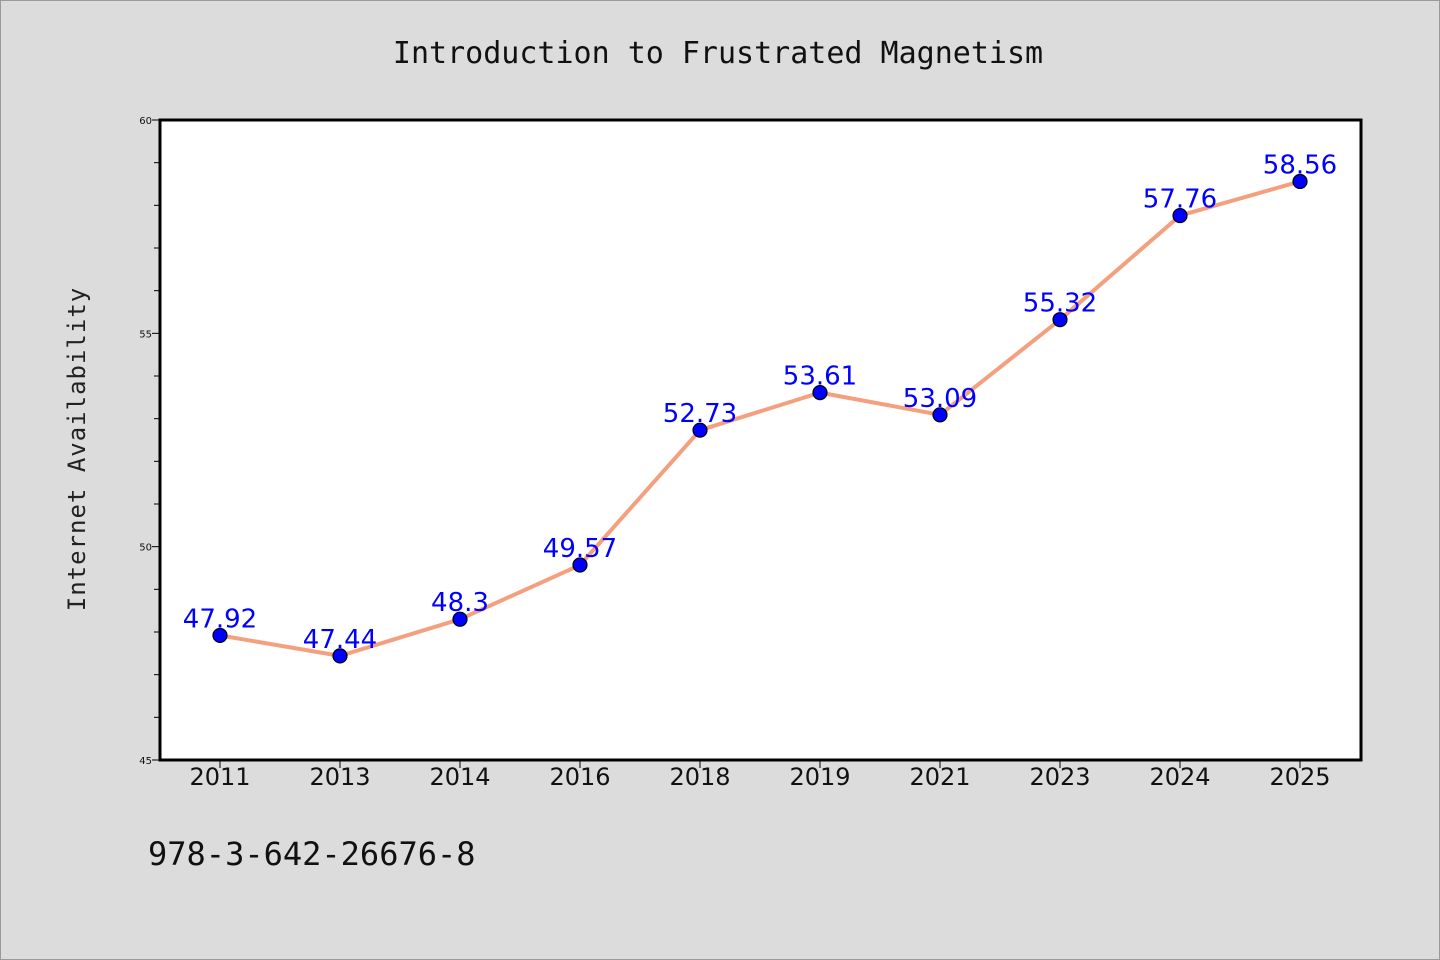 The height and width of the screenshot is (960, 1440). Describe the element at coordinates (220, 619) in the screenshot. I see `data-label: 47.92` at that location.